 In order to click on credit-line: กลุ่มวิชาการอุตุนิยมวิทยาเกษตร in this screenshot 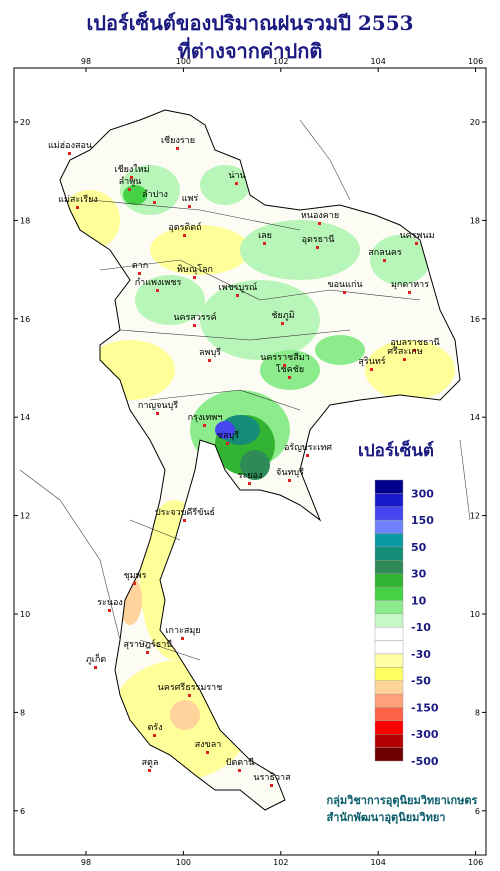, I will do `click(402, 801)`.